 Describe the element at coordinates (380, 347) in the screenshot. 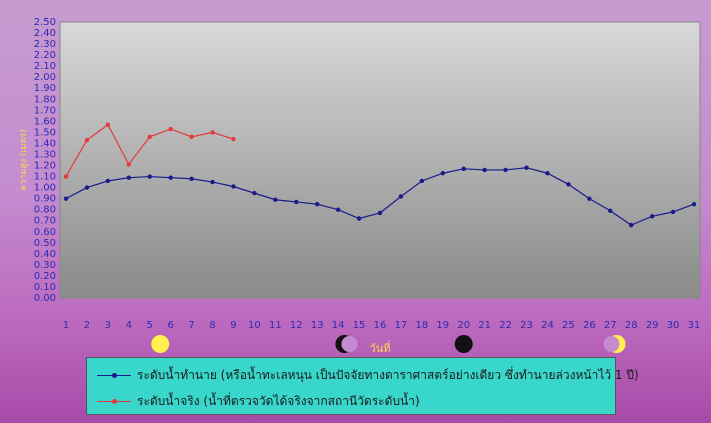

I see `x-axis-label: วันที่` at that location.